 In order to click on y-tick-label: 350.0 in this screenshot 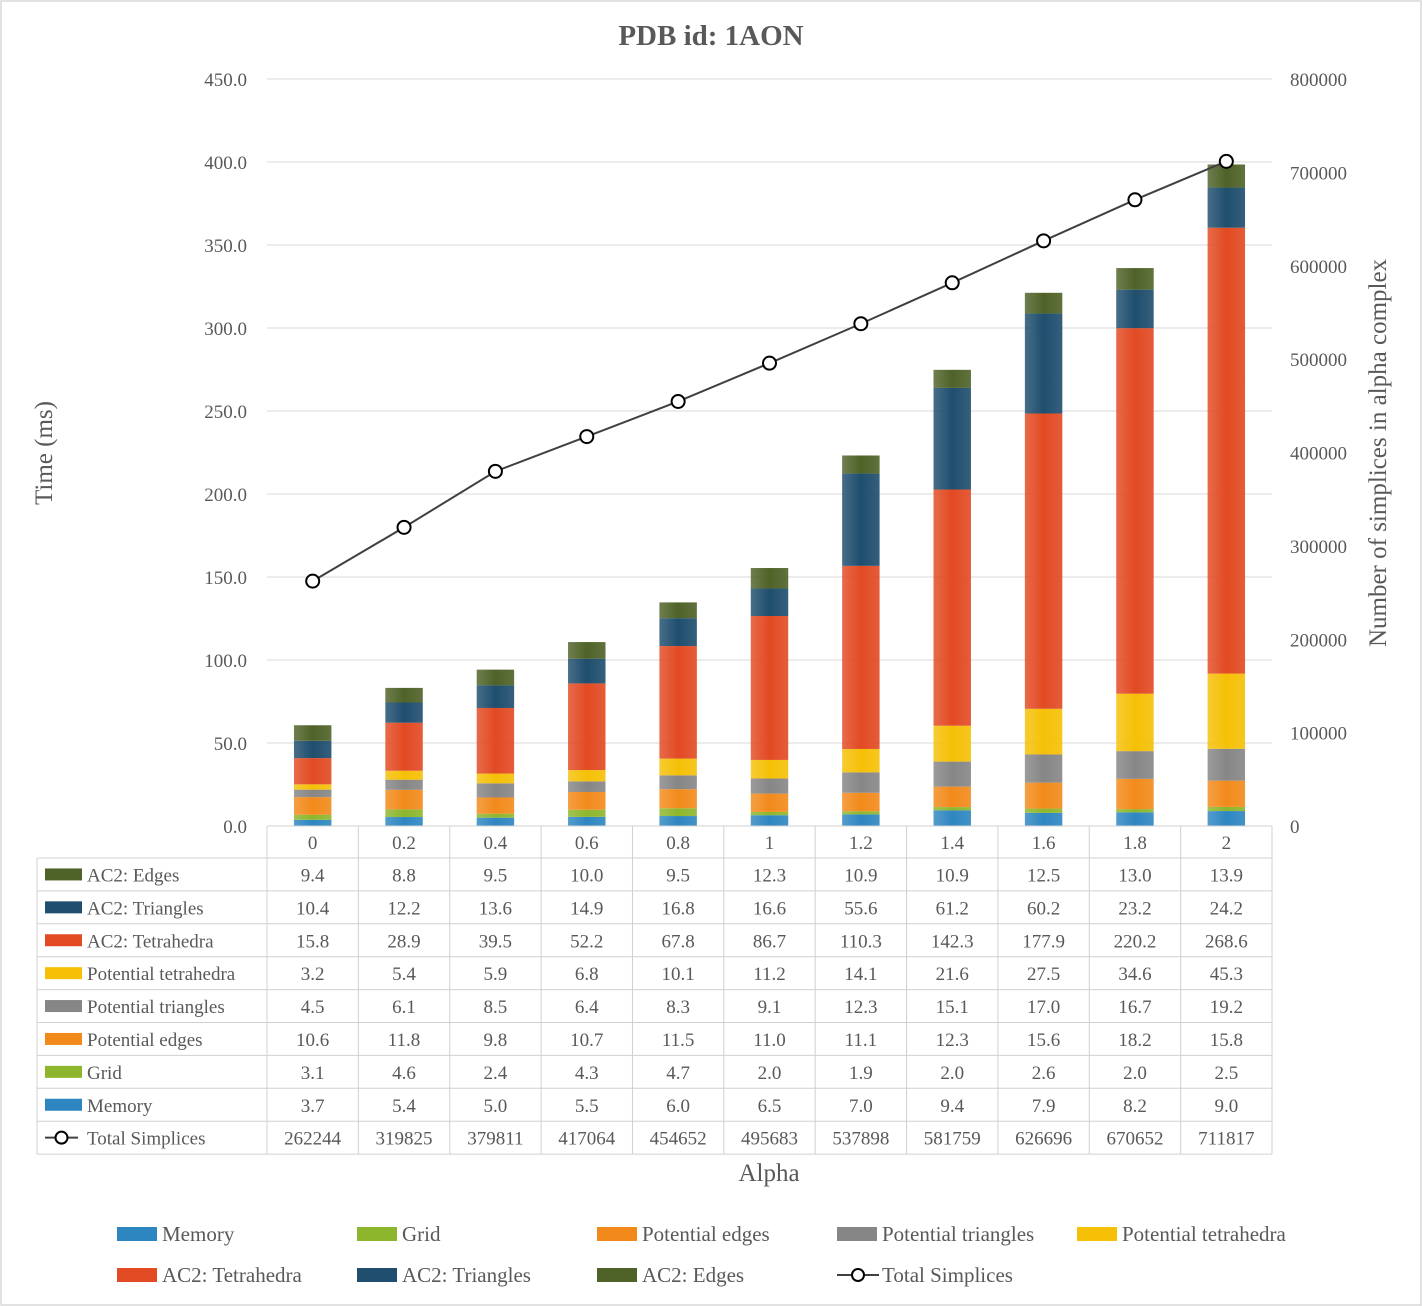, I will do `click(225, 246)`.